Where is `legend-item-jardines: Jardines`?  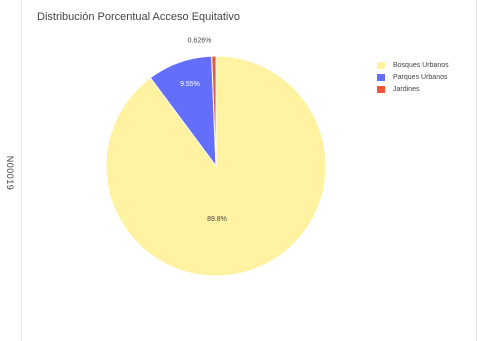 legend-item-jardines: Jardines is located at coordinates (413, 89).